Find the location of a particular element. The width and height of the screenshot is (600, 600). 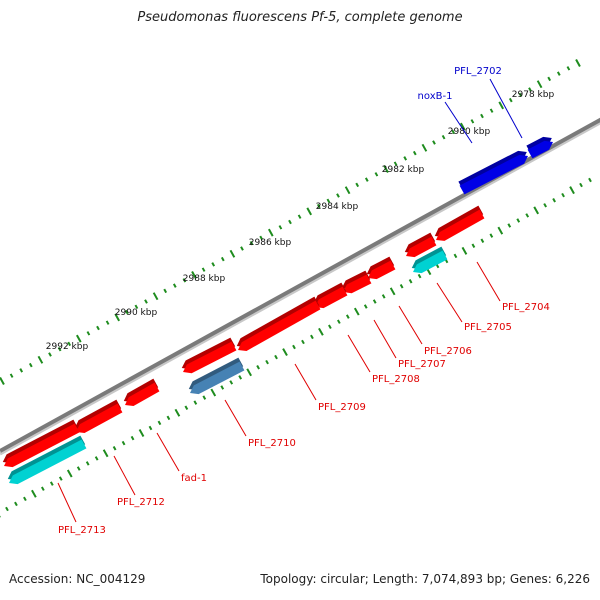

gene-label: PFL_2704 is located at coordinates (526, 307).